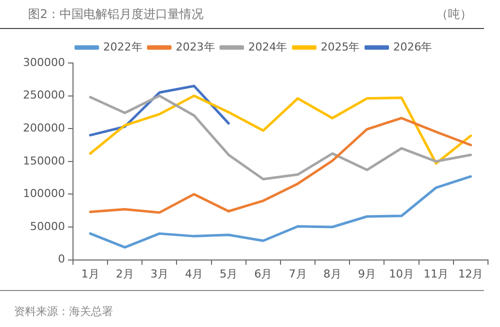  What do you see at coordinates (47, 226) in the screenshot?
I see `y-tick-label: 50000` at bounding box center [47, 226].